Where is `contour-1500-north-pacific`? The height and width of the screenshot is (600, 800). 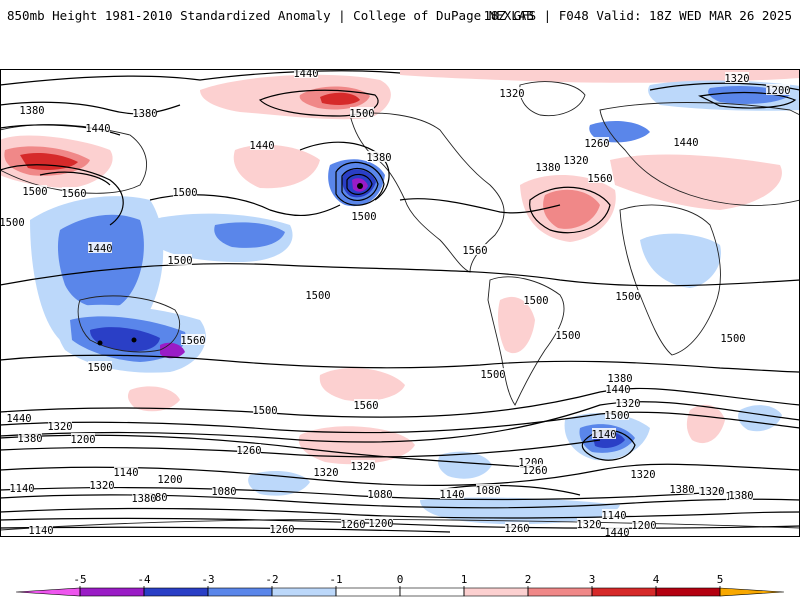 contour-1500-north-pacific is located at coordinates (318, 103).